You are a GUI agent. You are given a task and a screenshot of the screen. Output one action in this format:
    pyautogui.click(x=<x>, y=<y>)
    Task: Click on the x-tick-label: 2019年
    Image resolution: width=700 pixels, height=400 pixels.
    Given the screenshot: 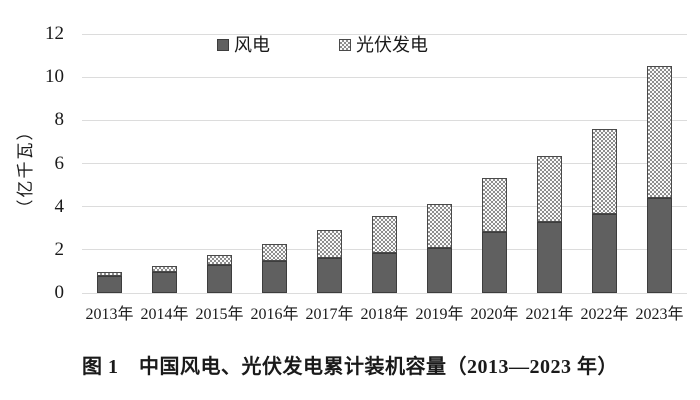 What is the action you would take?
    pyautogui.click(x=439, y=314)
    